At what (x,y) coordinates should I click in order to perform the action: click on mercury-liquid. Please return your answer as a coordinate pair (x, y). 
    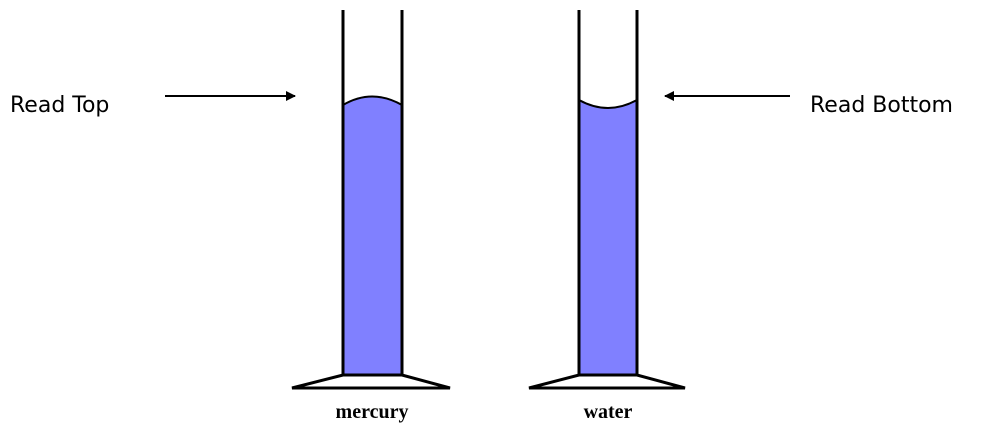
    Looking at the image, I should click on (372, 235).